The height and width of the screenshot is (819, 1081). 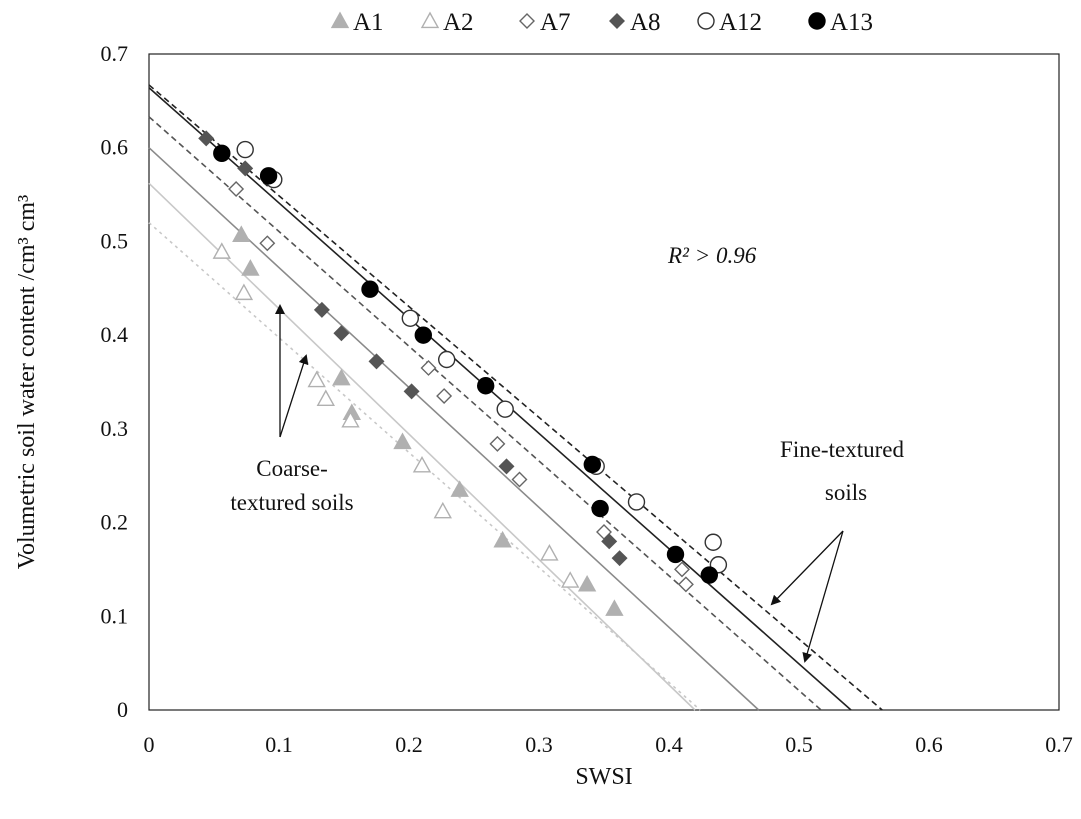 I want to click on x-axis-title: SWSI, so click(x=603, y=777).